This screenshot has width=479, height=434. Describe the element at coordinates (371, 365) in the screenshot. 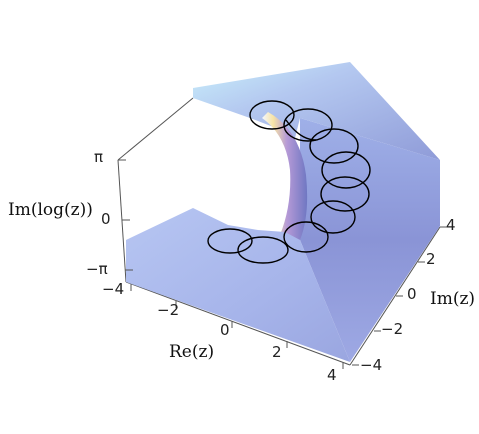

I see `y-tick-label: −4` at that location.